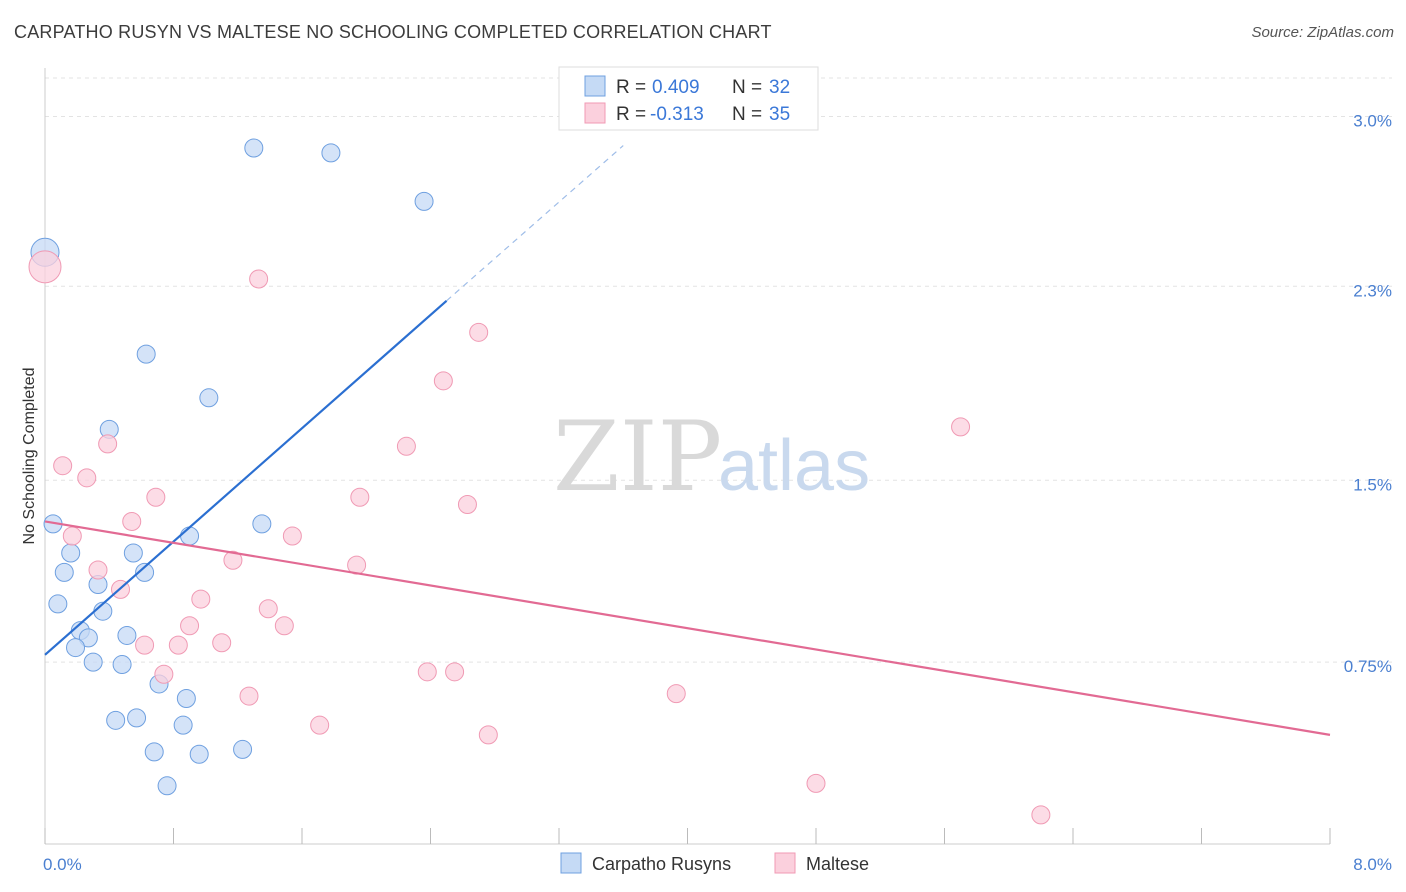 Image resolution: width=1406 pixels, height=892 pixels. What do you see at coordinates (246, 477) in the screenshot?
I see `rusyn-trend-line` at bounding box center [246, 477].